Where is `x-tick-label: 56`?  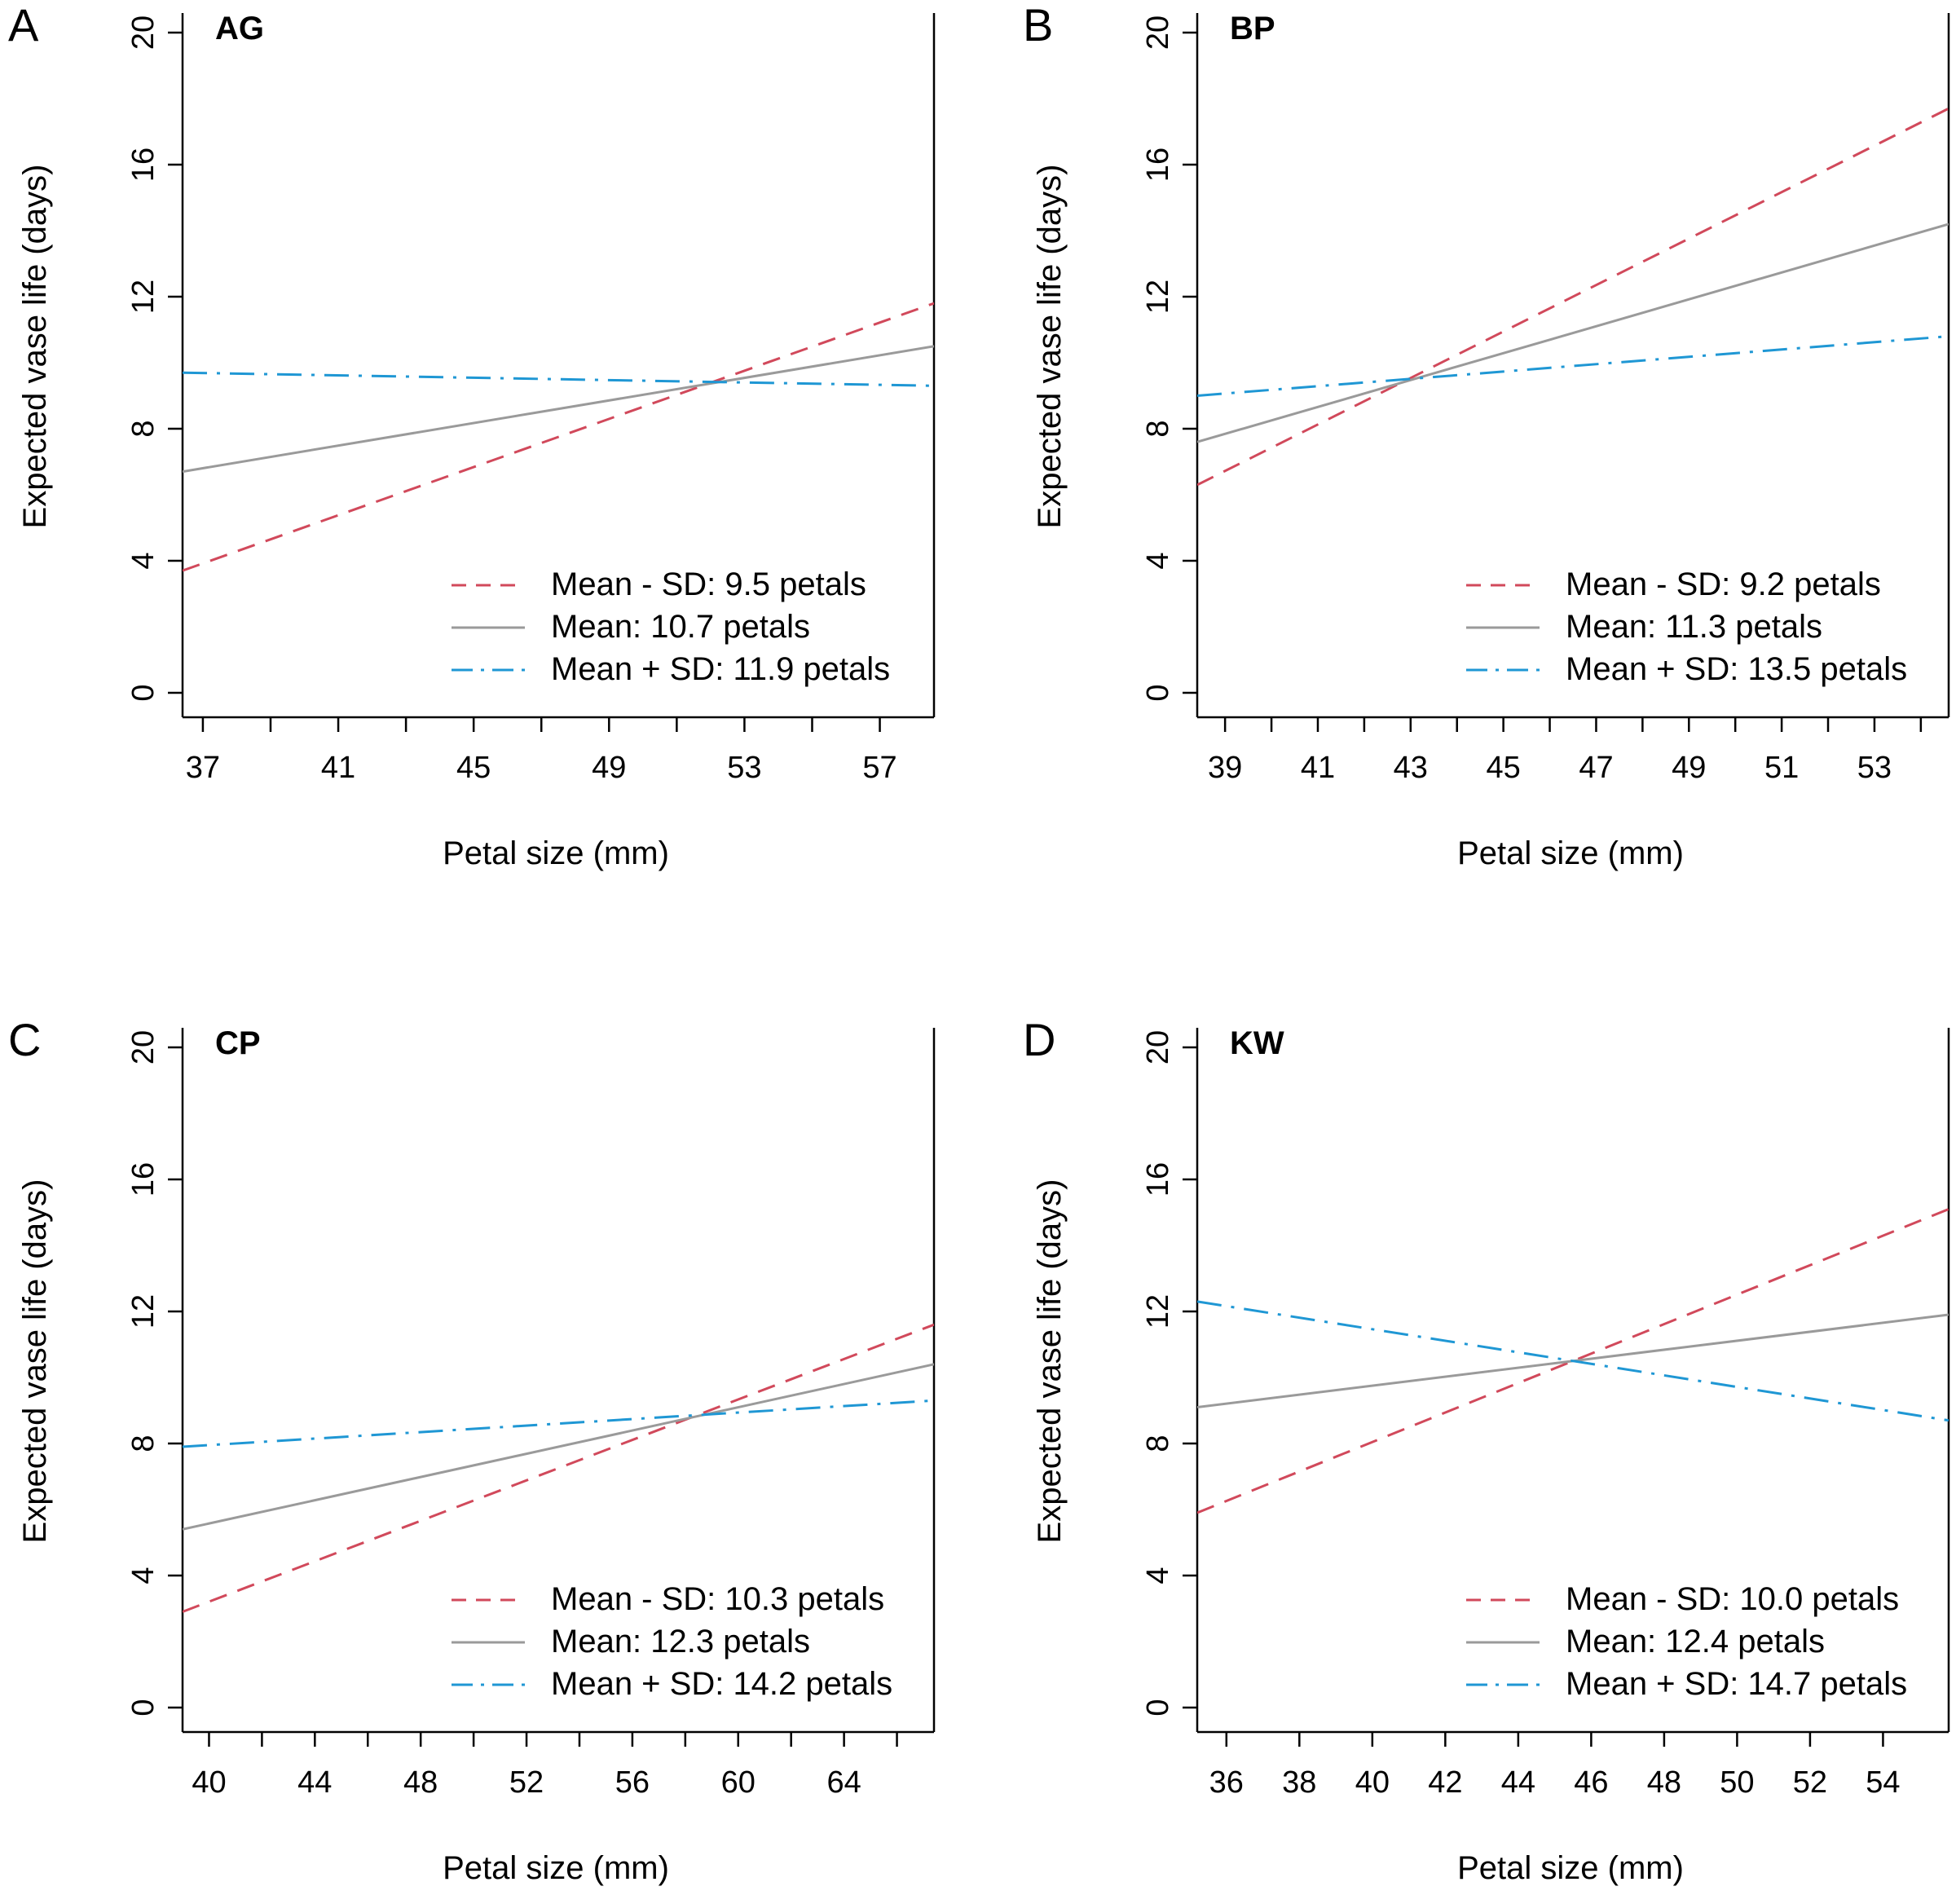 x-tick-label: 56 is located at coordinates (632, 1783).